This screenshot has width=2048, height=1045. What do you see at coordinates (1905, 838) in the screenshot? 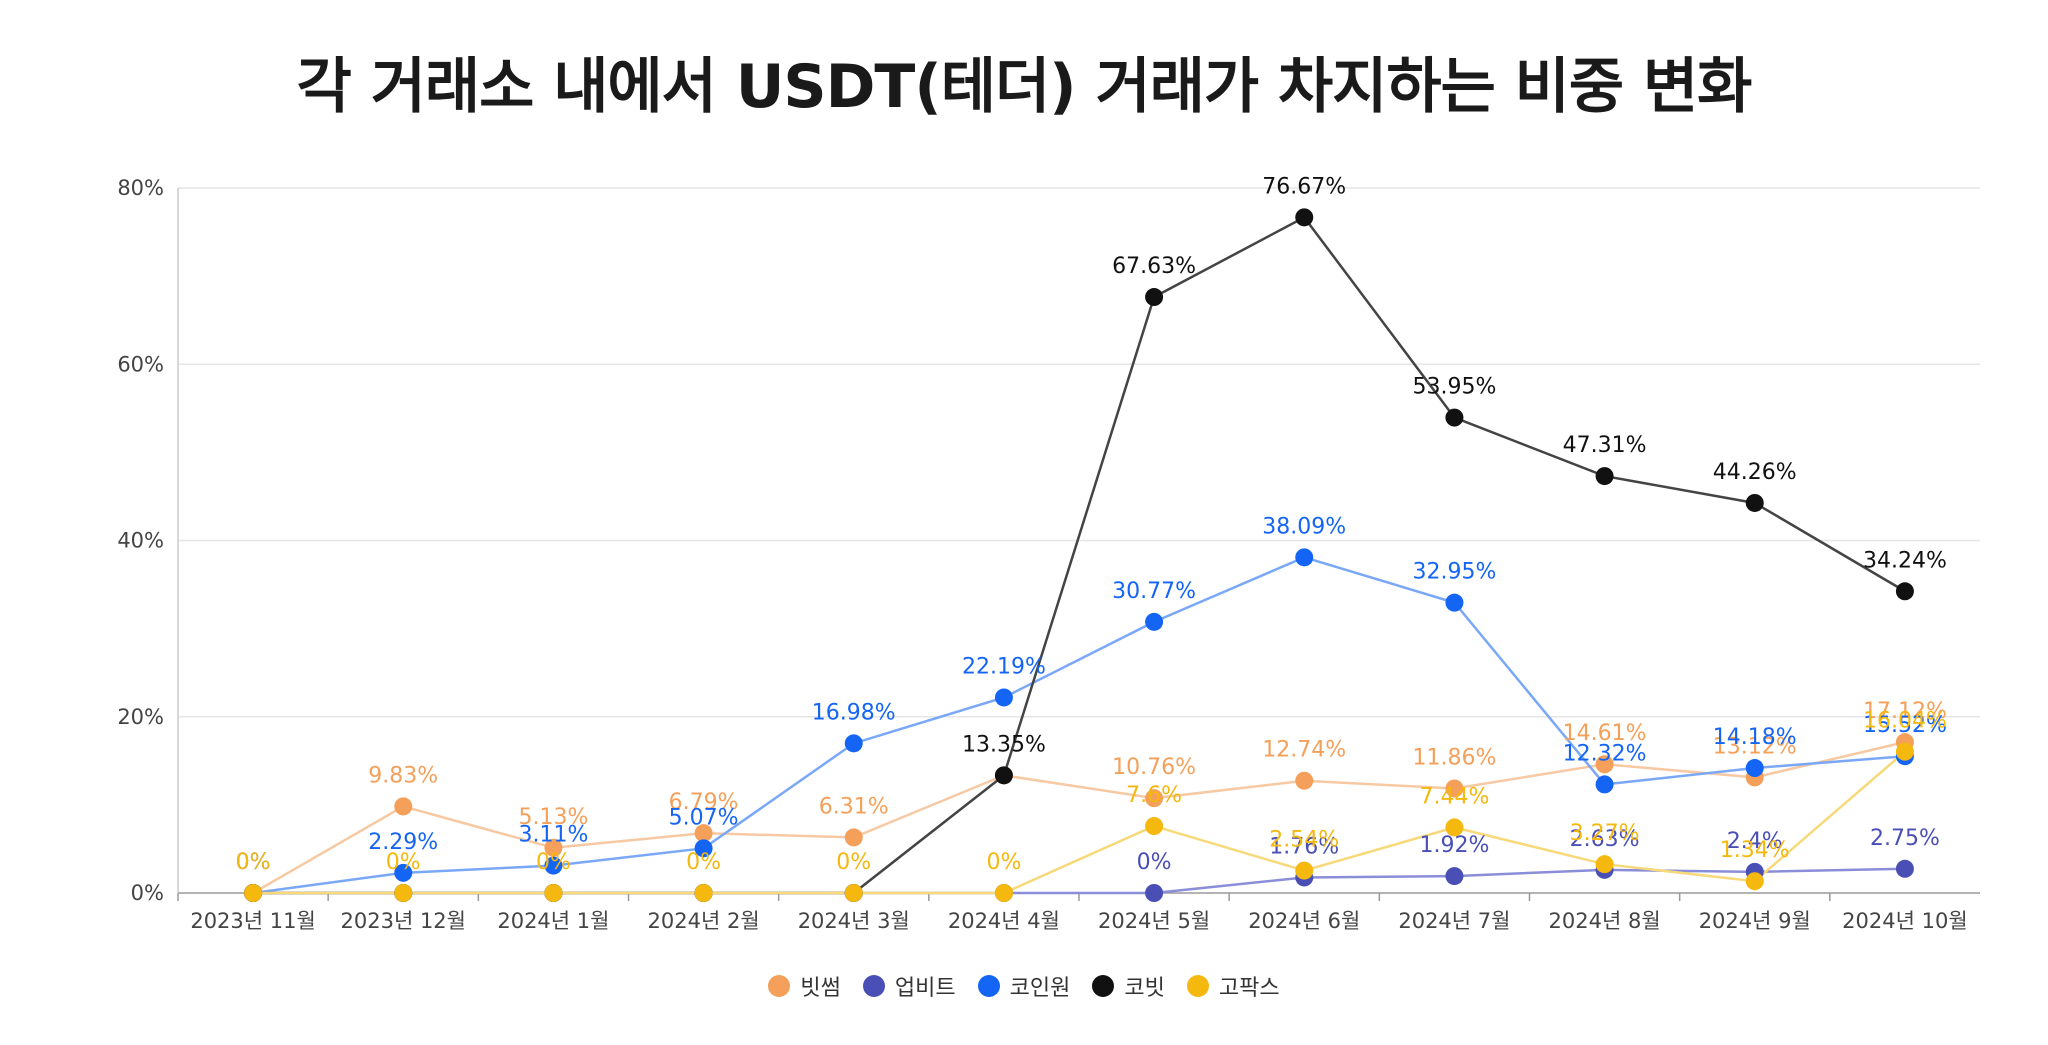
I see `data-label: 2.75%` at bounding box center [1905, 838].